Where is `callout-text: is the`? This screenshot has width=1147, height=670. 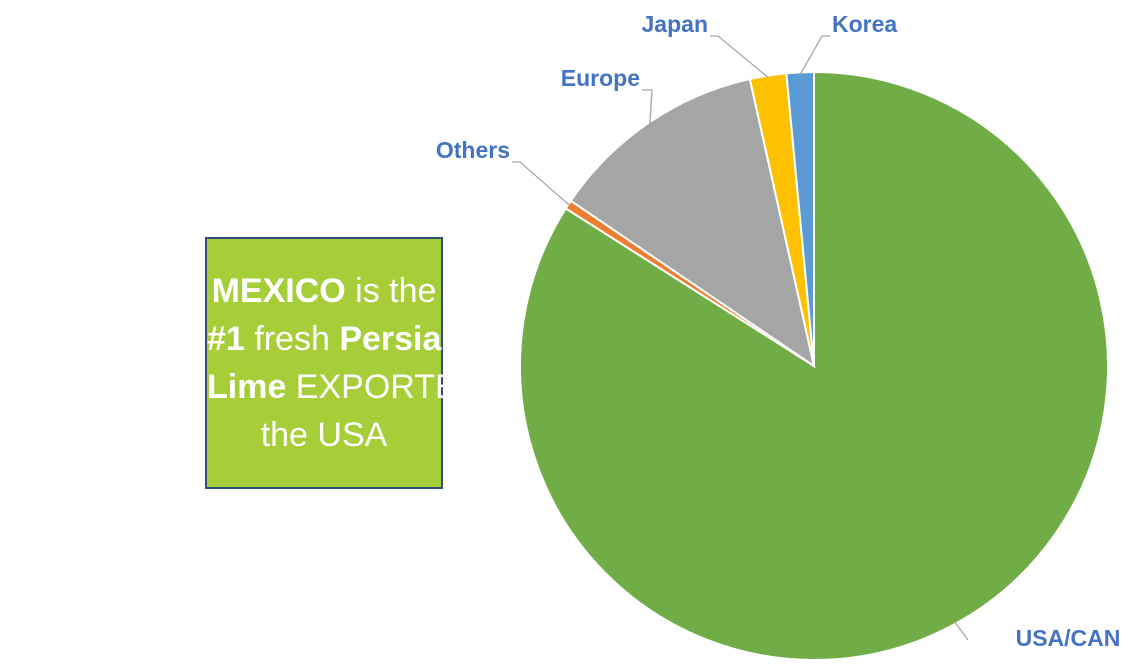
callout-text: is the is located at coordinates (391, 291).